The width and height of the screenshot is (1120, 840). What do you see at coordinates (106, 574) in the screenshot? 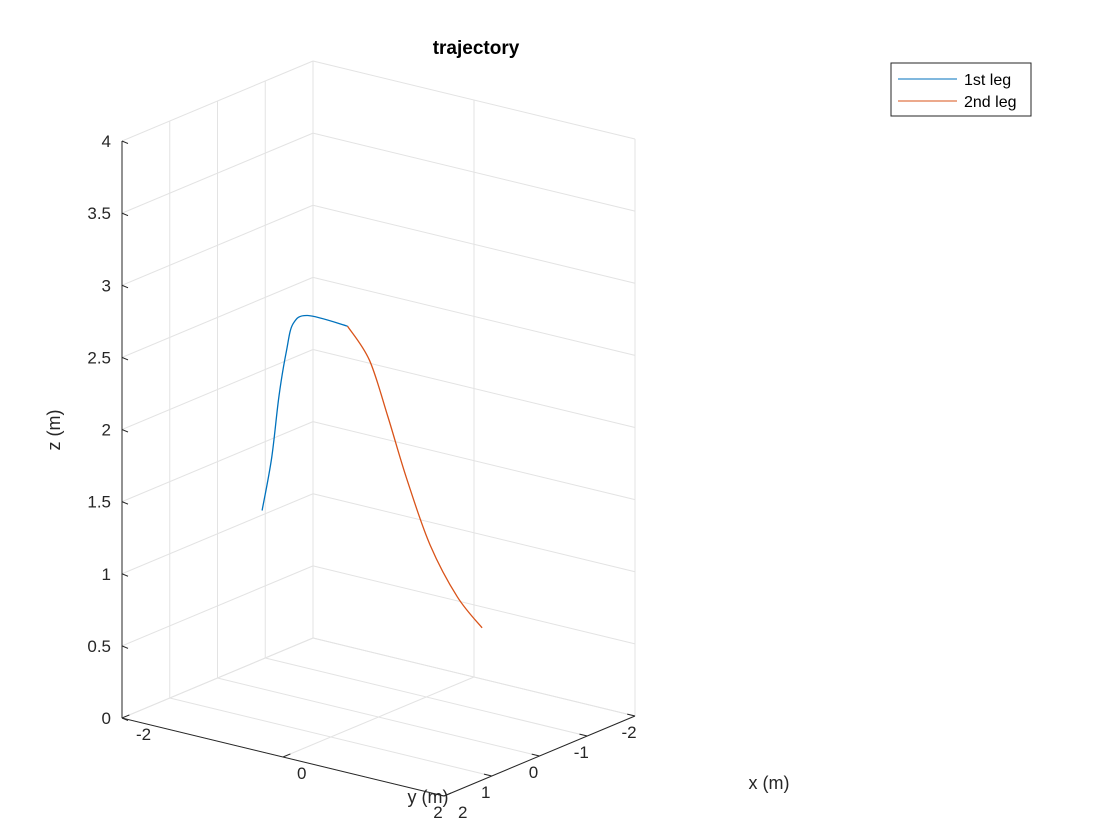
I see `z-tick-label: 1` at bounding box center [106, 574].